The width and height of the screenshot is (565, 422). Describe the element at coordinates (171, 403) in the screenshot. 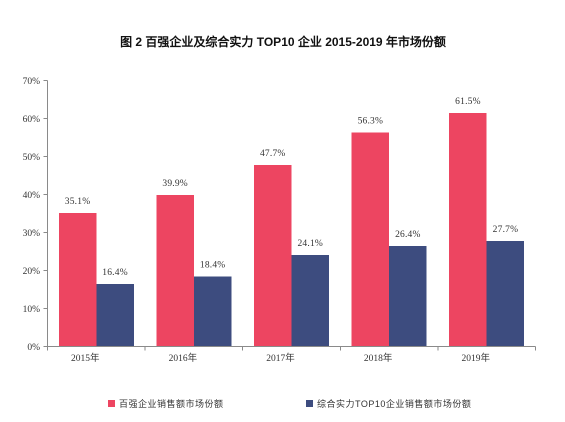

I see `legend-label-top100-share: 百强企业销售额市场份额` at that location.